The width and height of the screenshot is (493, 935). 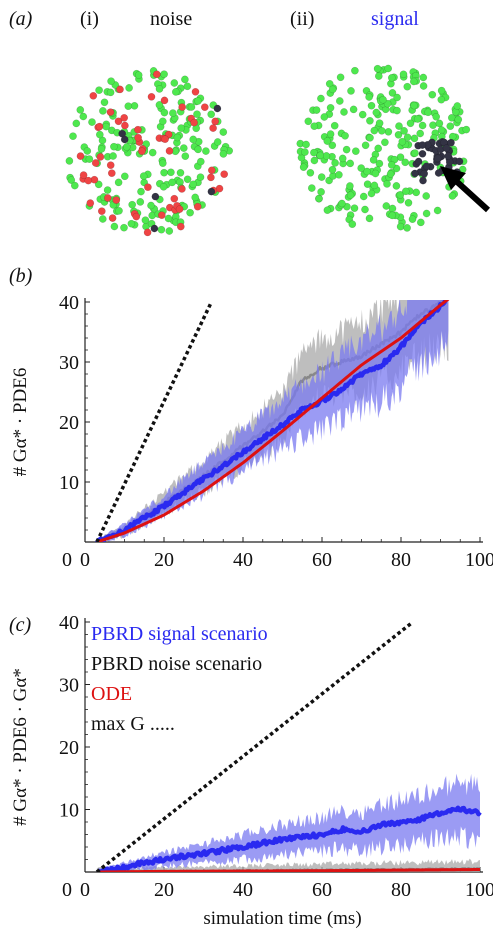 What do you see at coordinates (288, 870) in the screenshot?
I see `ode-series-line` at bounding box center [288, 870].